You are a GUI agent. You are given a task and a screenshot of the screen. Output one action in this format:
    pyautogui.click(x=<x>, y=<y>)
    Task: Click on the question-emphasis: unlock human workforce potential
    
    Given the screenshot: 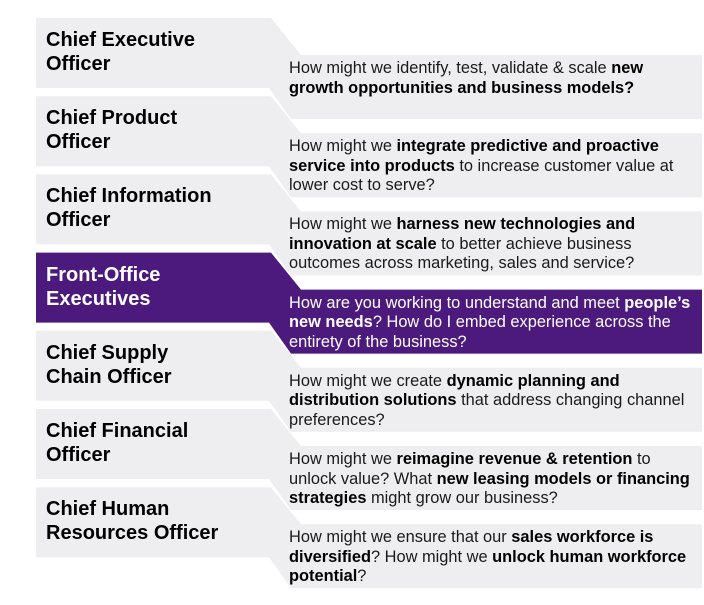 What is the action you would take?
    pyautogui.click(x=488, y=566)
    